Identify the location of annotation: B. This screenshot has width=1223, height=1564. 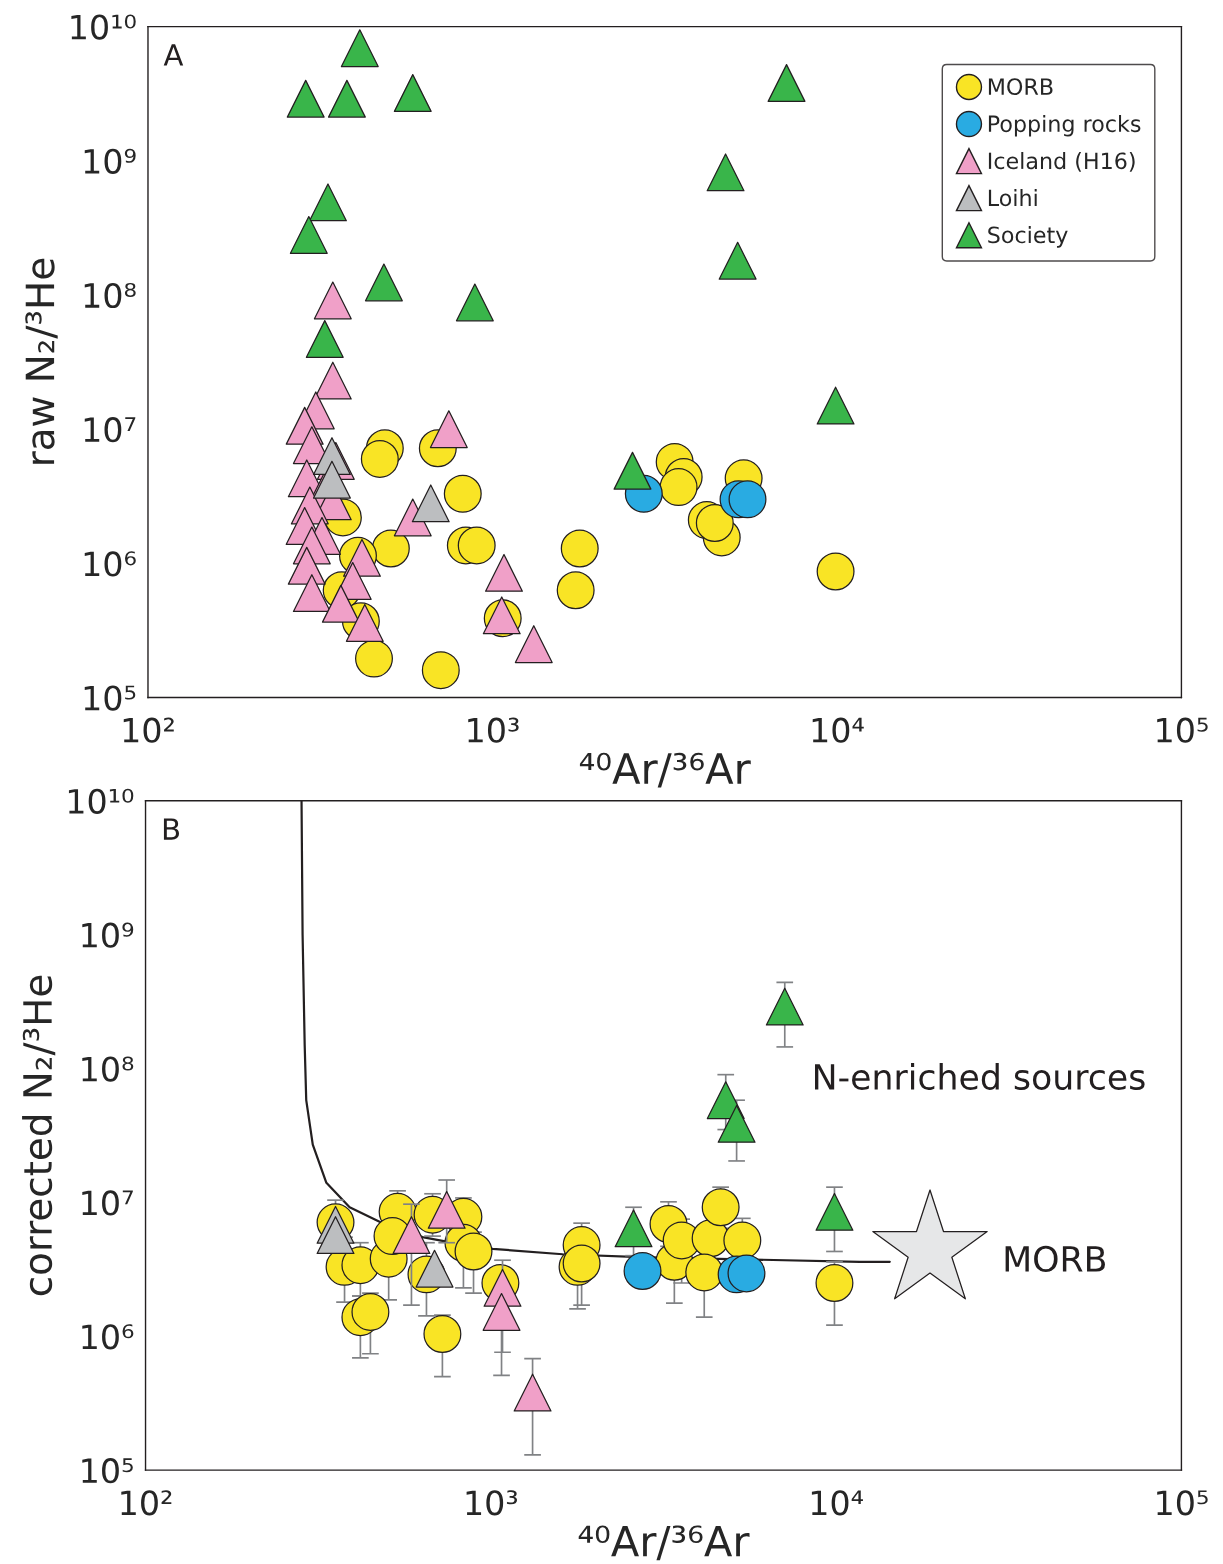
(171, 829).